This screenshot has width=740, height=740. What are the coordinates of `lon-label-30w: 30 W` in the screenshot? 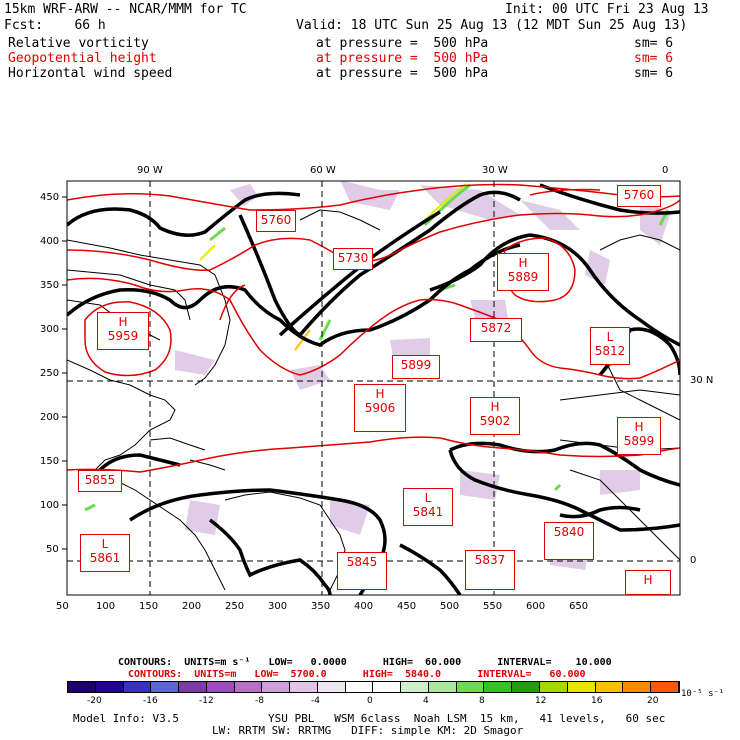 It's located at (495, 170).